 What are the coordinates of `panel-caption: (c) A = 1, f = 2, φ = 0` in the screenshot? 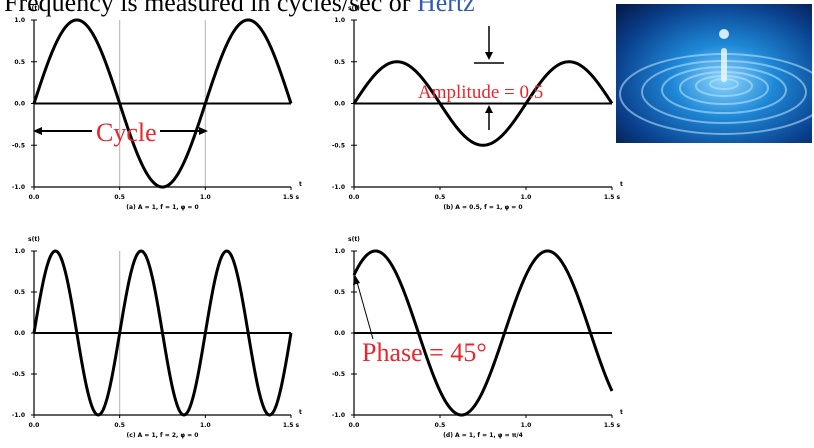 It's located at (163, 435).